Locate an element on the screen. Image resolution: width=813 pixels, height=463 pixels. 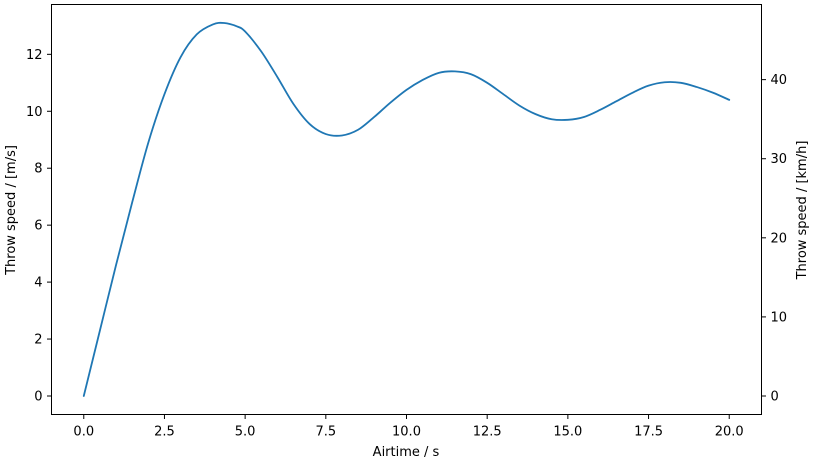
y-tick-label-left: 10 is located at coordinates (34, 112).